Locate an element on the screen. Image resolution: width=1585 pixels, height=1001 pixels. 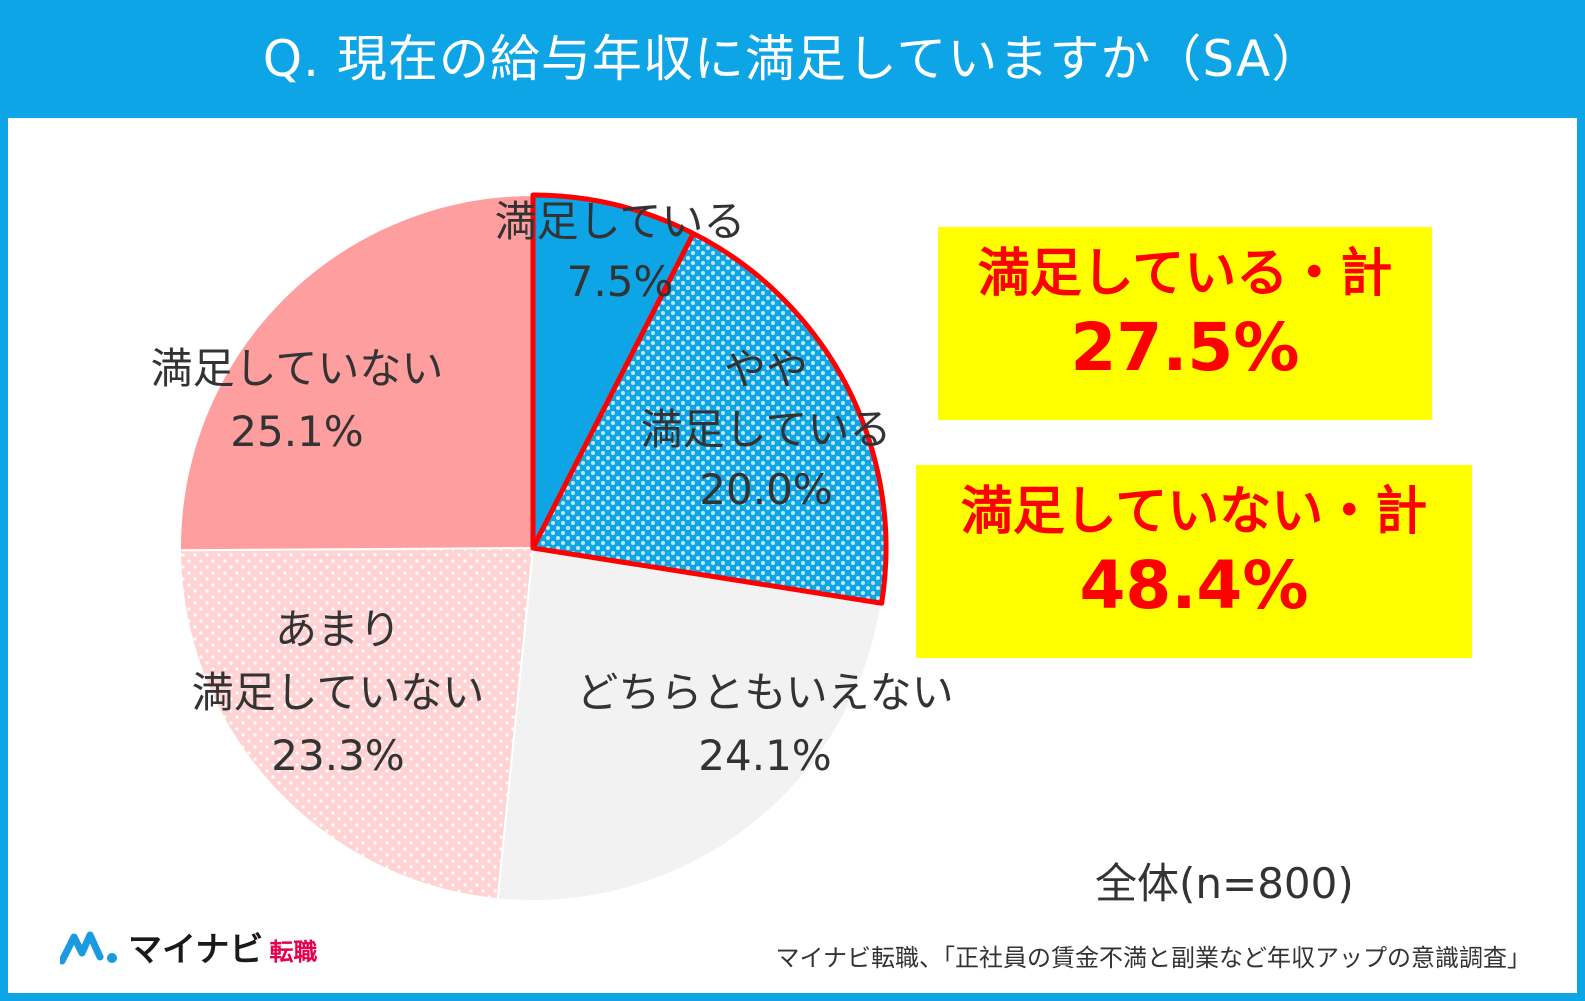
slice-label-4: あまり満足していない 23.3% is located at coordinates (338, 692).